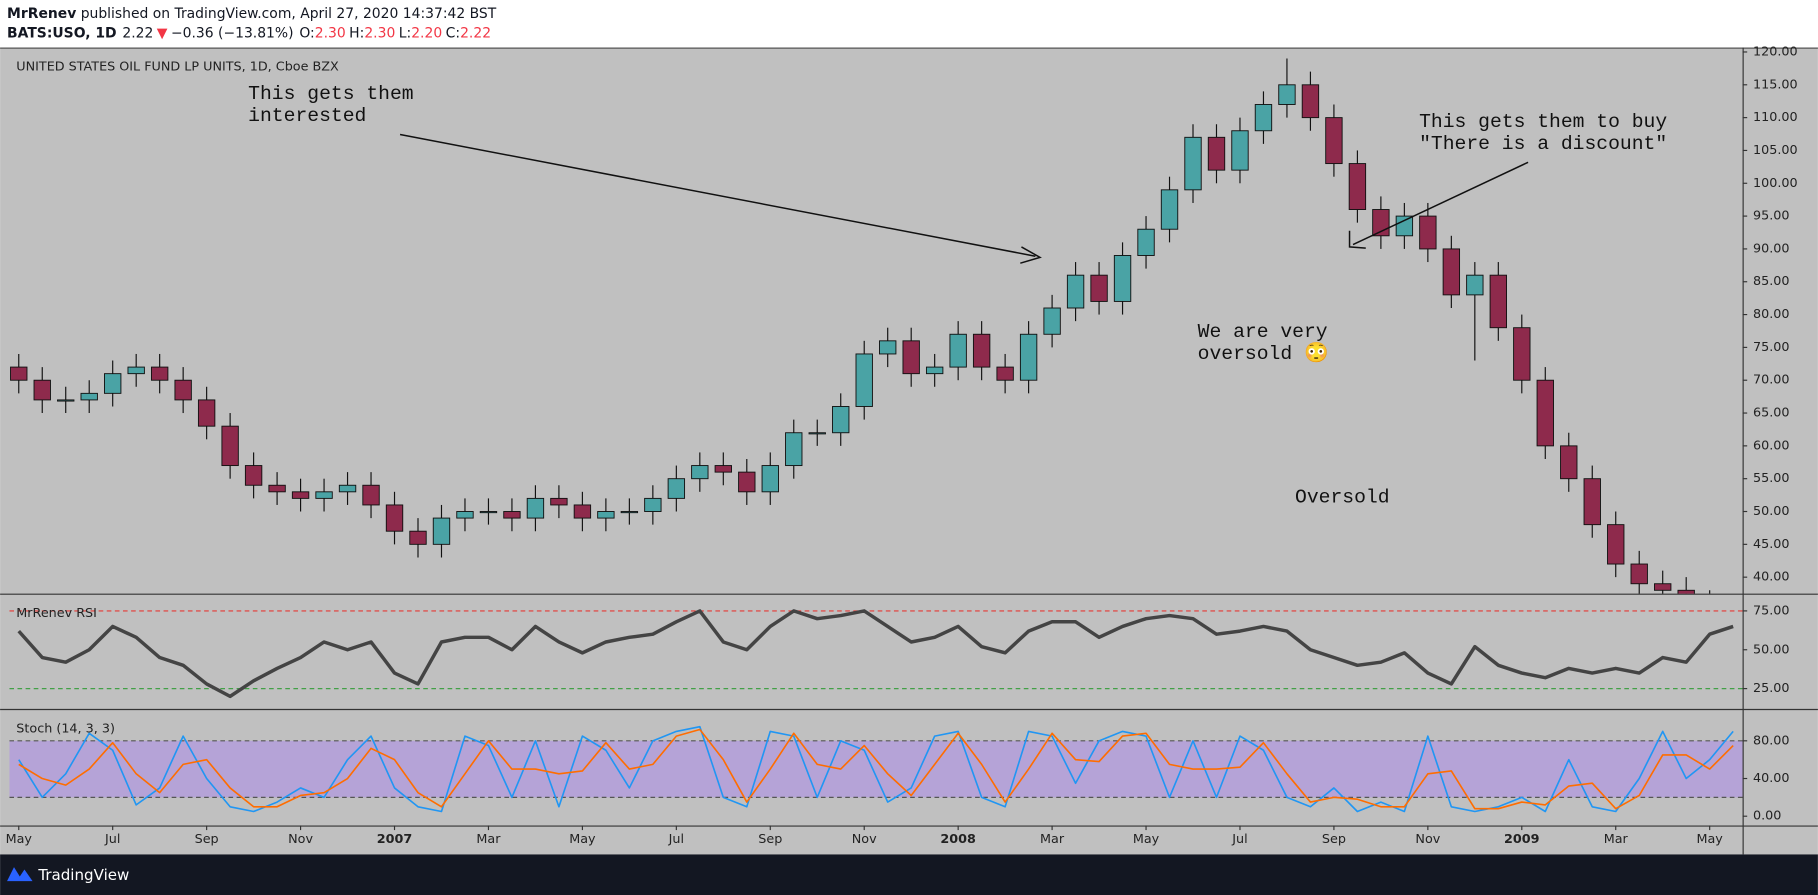  What do you see at coordinates (1342, 498) in the screenshot?
I see `annotation: Oversold` at bounding box center [1342, 498].